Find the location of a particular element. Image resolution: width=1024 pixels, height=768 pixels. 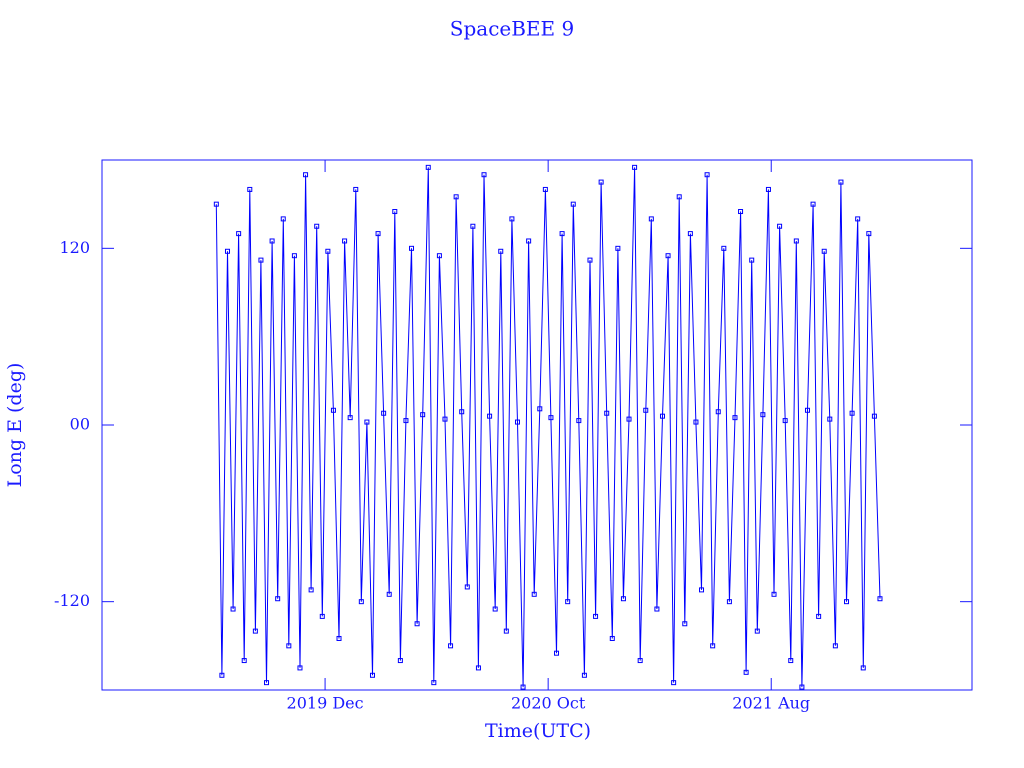

x-axis-label: Time(UTC) is located at coordinates (538, 731).